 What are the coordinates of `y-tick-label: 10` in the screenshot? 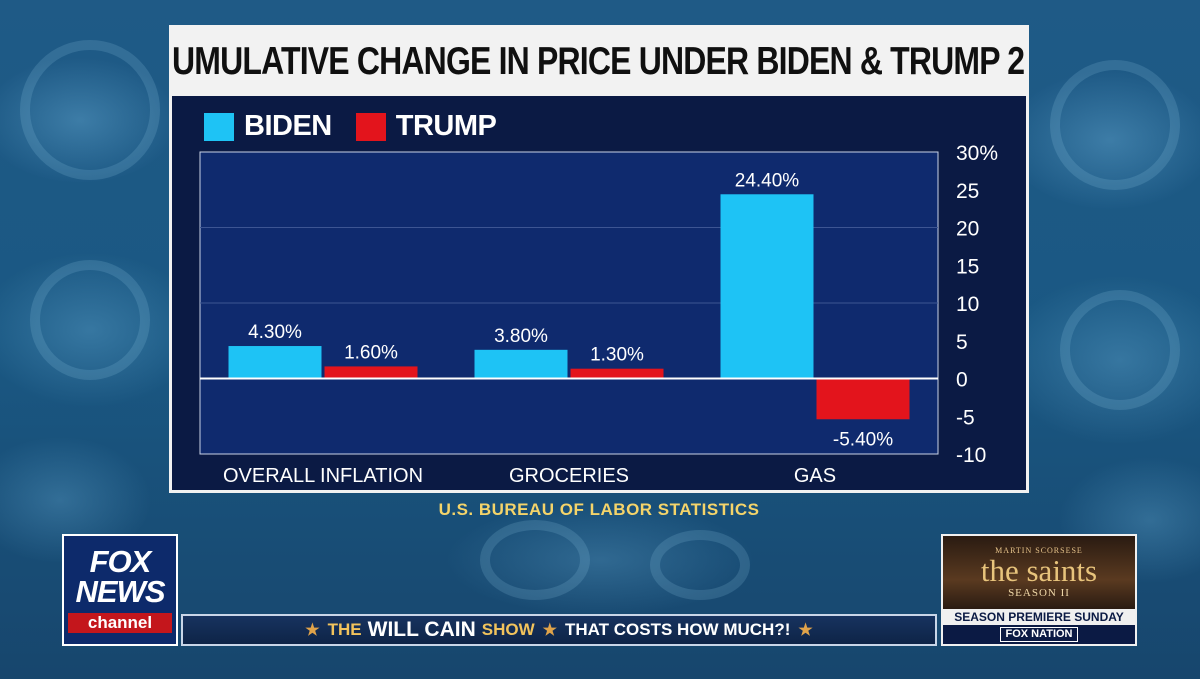 It's located at (967, 304).